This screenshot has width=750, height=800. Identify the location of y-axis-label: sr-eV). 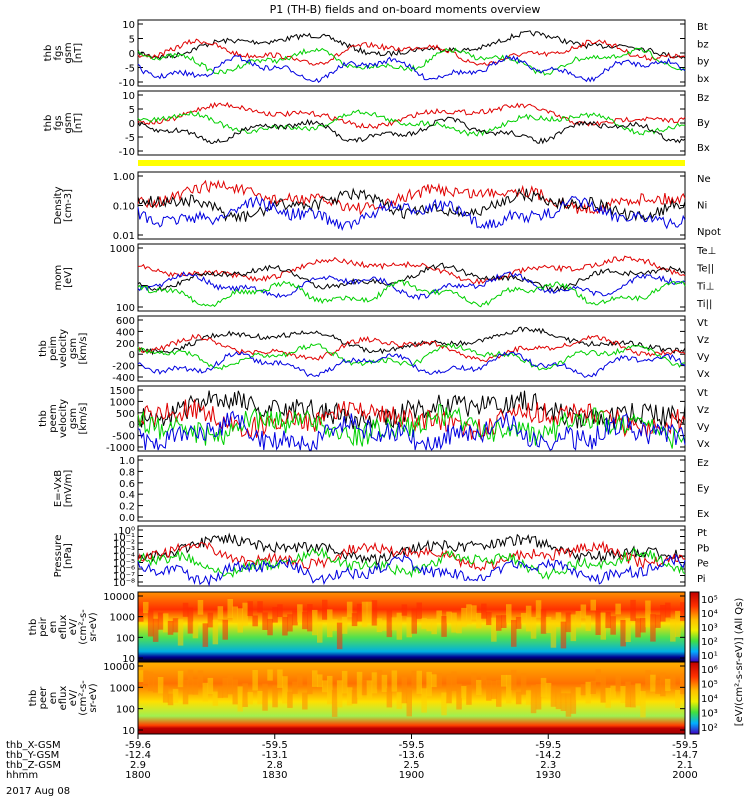
(93, 626).